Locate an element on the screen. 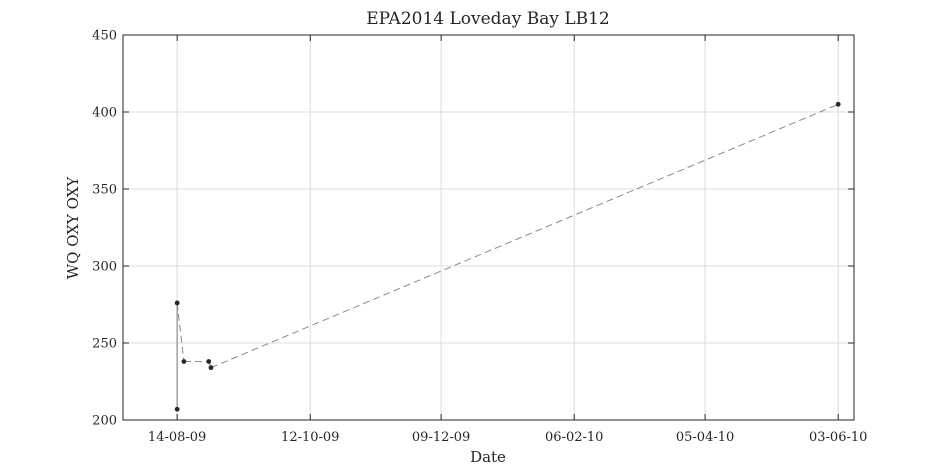 The height and width of the screenshot is (476, 945). y-tick-label: 400 is located at coordinates (104, 113).